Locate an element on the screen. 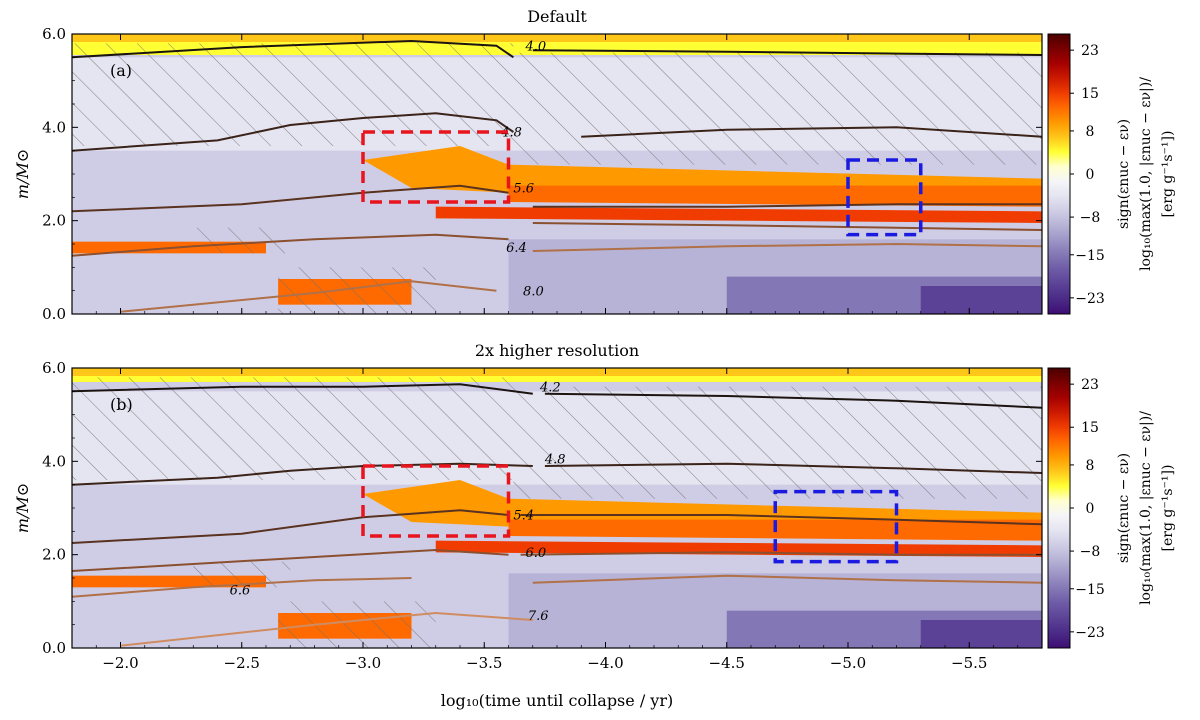 The image size is (1200, 720). x-tick-label: −3.5 is located at coordinates (484, 663).